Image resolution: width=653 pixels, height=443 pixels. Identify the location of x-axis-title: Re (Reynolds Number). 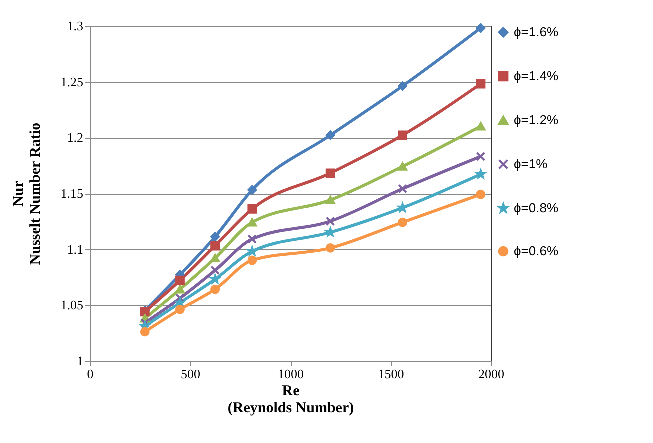
(291, 400).